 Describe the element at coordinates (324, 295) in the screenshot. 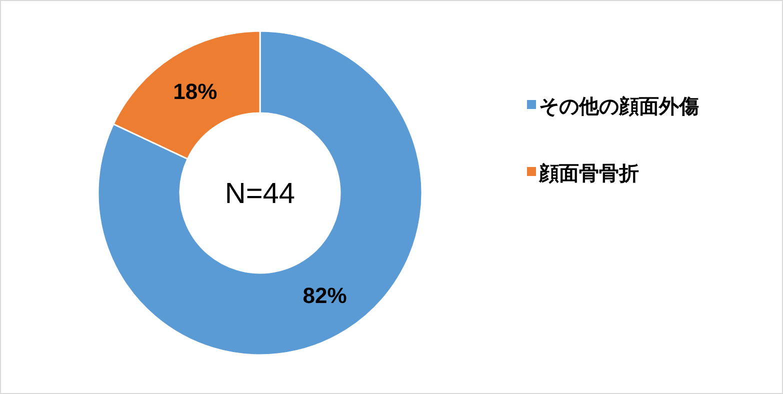

I see `data-label: 82%` at that location.